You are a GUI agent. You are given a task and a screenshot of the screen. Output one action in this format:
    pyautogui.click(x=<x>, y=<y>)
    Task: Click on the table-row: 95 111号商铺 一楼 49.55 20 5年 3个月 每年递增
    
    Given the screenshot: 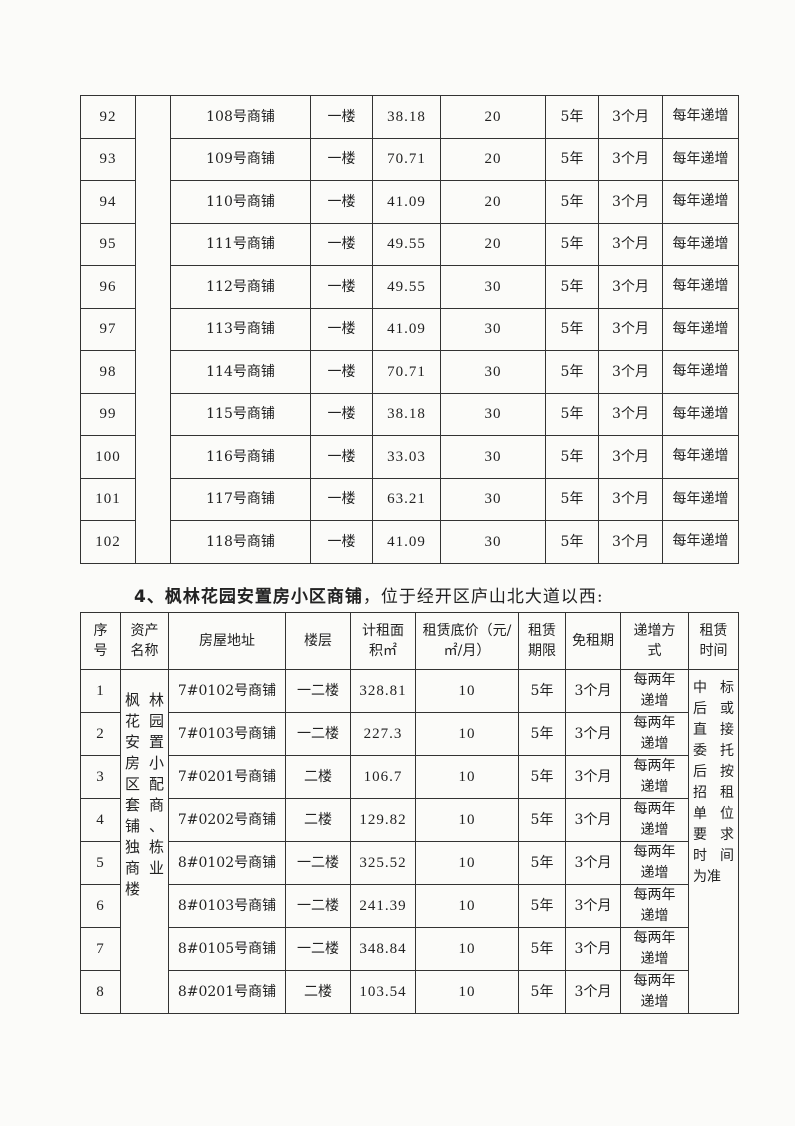 What is the action you would take?
    pyautogui.click(x=409, y=244)
    